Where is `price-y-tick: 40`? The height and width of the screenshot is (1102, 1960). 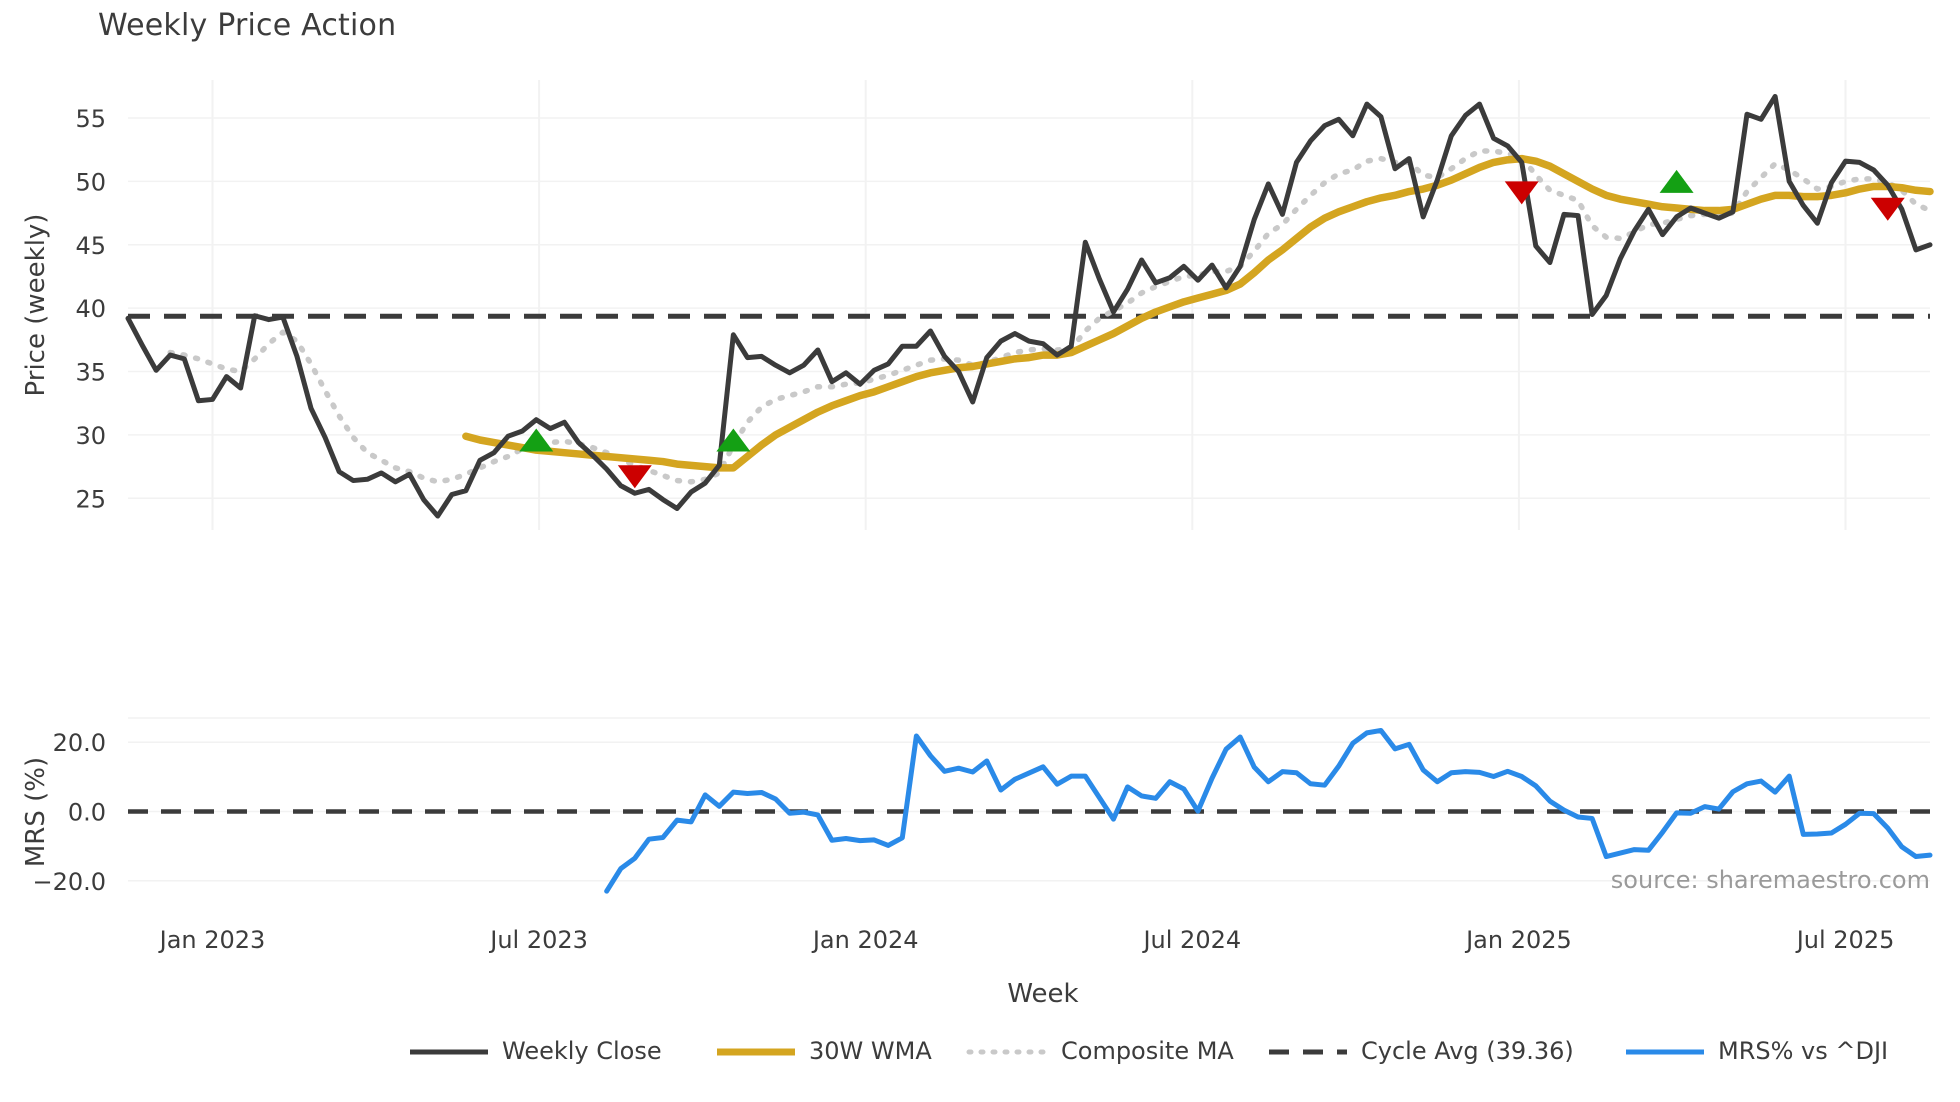 price-y-tick: 40 is located at coordinates (90, 309).